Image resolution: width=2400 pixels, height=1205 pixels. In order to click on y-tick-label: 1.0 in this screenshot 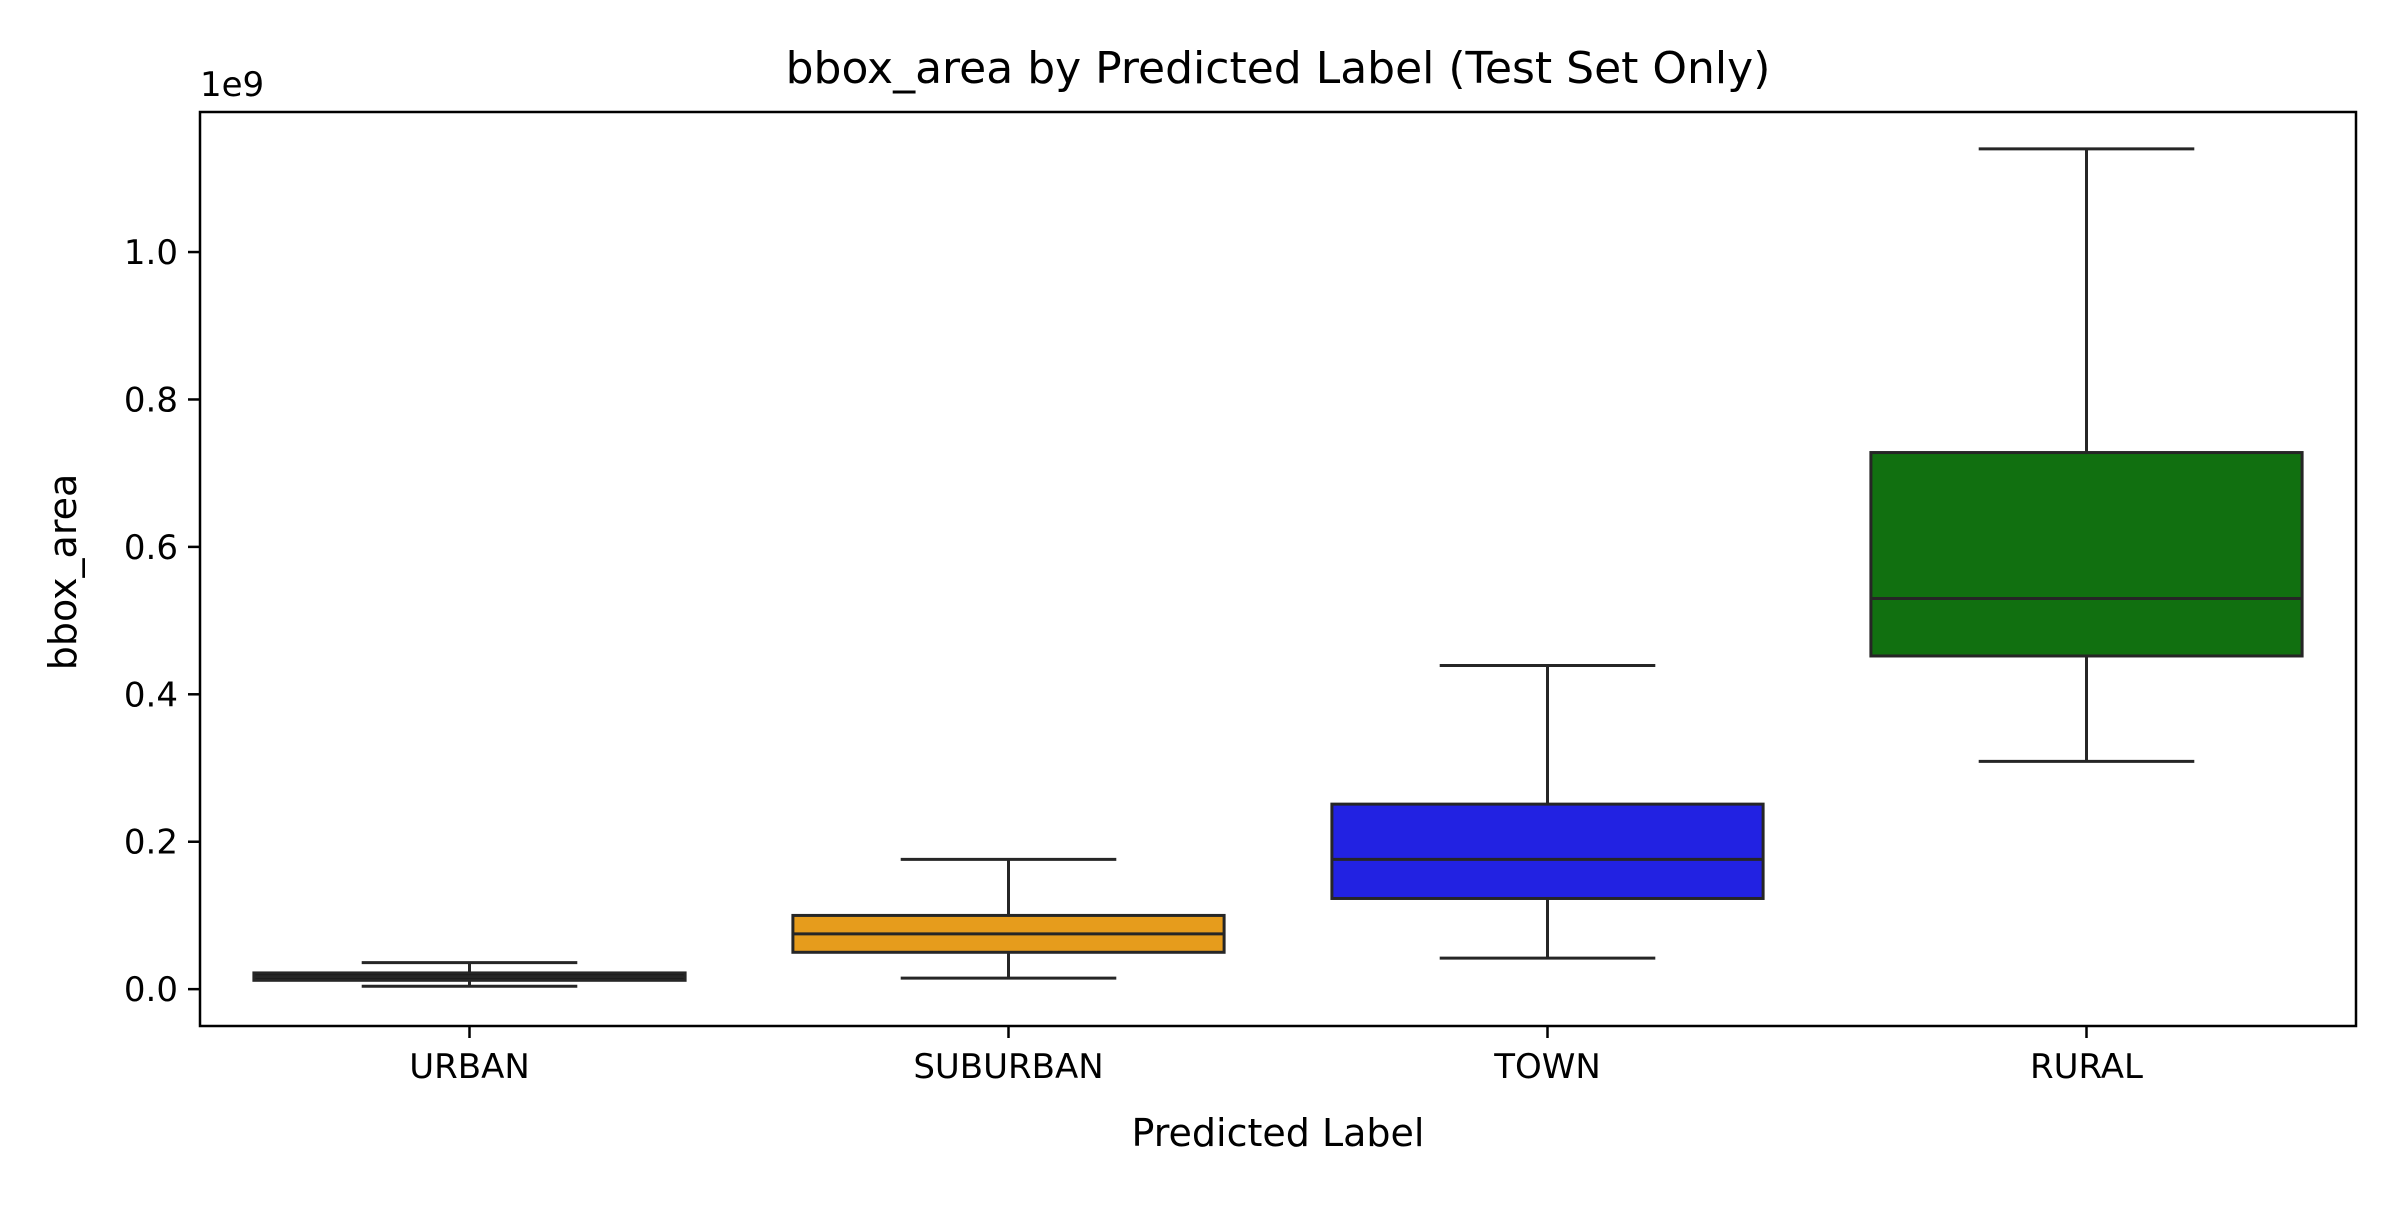, I will do `click(151, 253)`.